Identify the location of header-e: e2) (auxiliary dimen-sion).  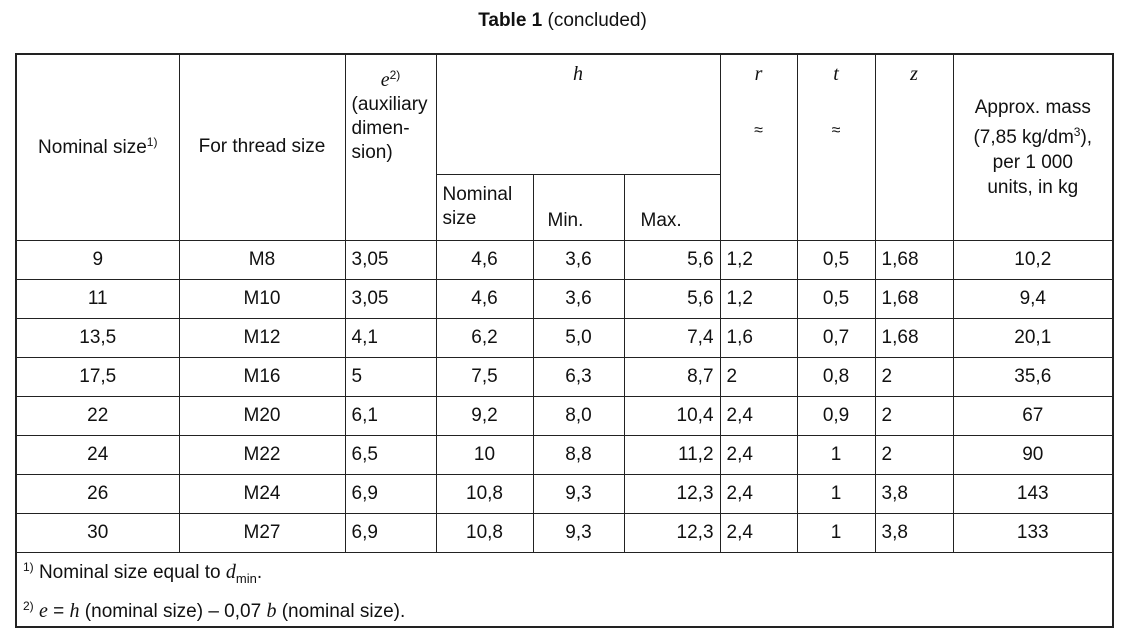
(390, 147).